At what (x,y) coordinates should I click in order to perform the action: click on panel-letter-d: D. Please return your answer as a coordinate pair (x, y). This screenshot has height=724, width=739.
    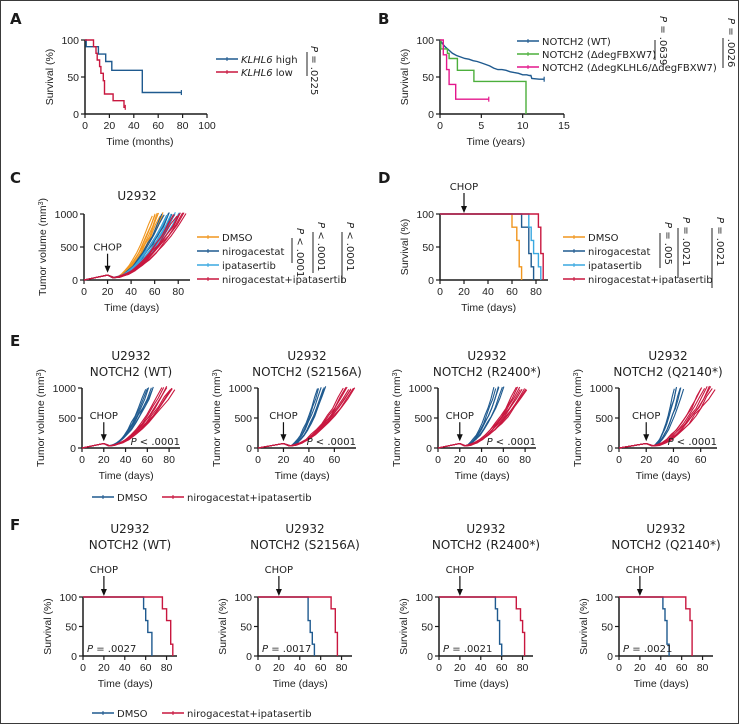
    Looking at the image, I should click on (384, 178).